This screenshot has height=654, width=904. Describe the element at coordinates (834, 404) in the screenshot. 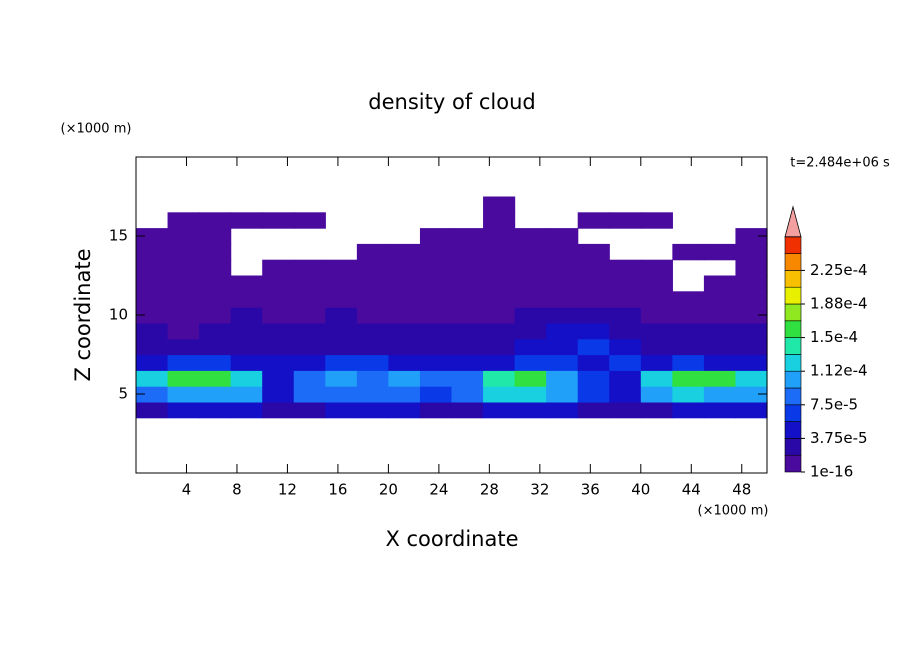

I see `colorbar-tick-label: 7.5e-5` at that location.